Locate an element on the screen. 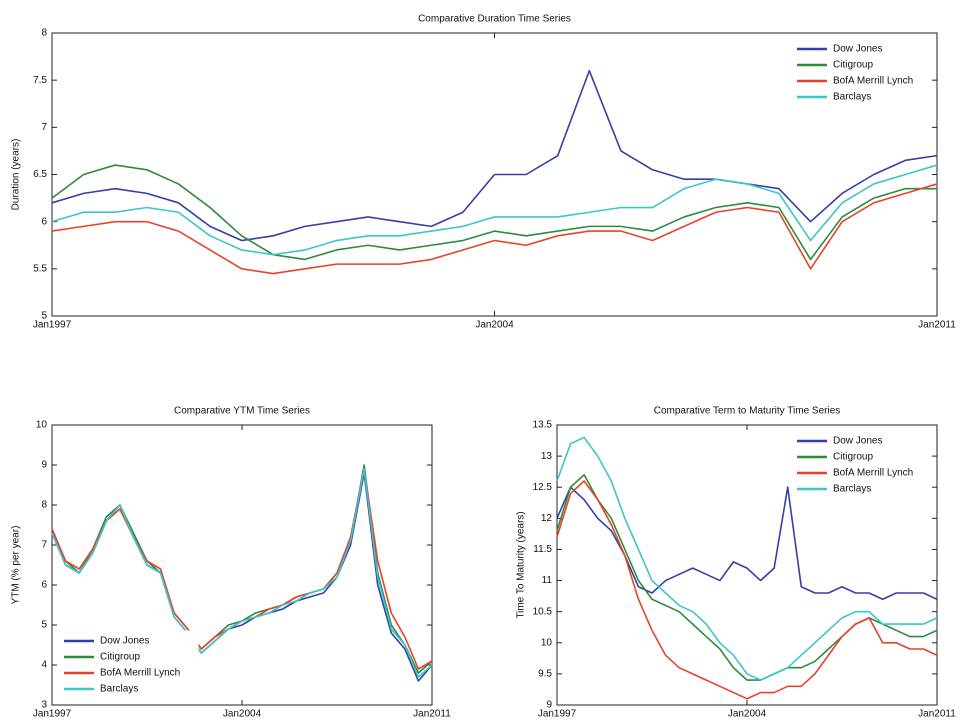 The image size is (965, 720). y-tick-label: 9.5 is located at coordinates (545, 674).